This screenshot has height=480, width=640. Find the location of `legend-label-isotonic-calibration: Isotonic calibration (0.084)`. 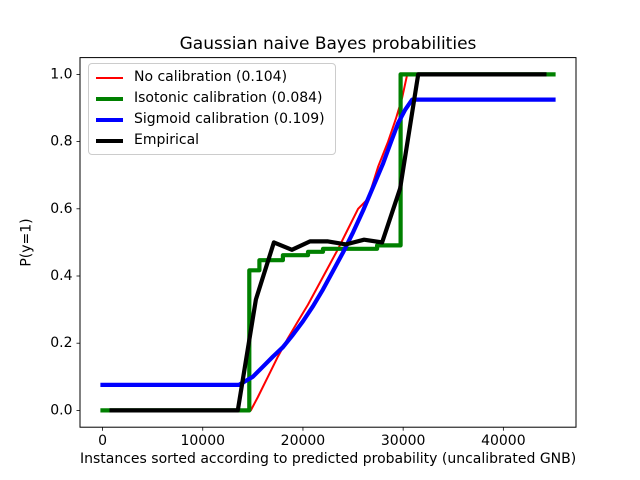

legend-label-isotonic-calibration: Isotonic calibration (0.084) is located at coordinates (228, 98).